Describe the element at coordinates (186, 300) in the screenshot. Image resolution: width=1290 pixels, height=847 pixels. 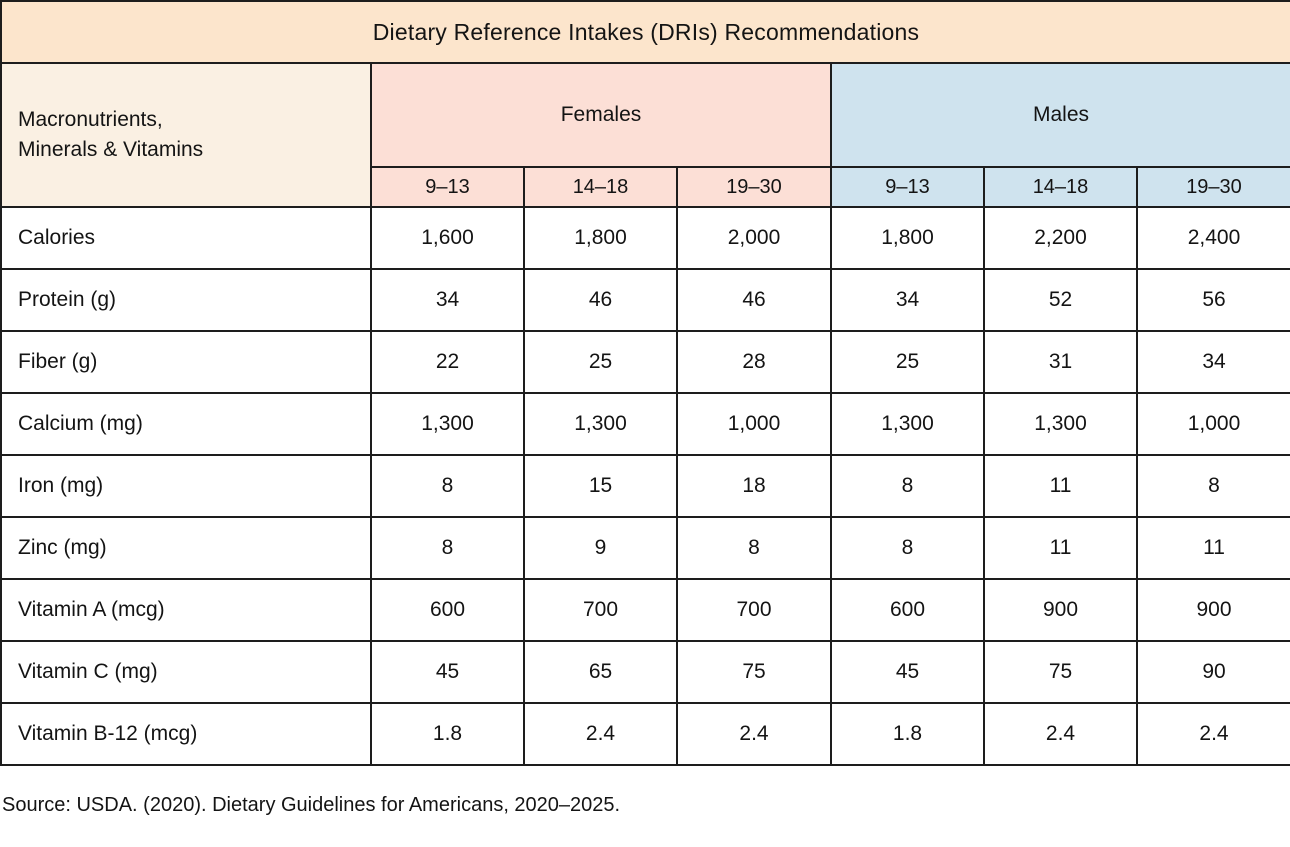
I see `row-label: Protein (g)` at that location.